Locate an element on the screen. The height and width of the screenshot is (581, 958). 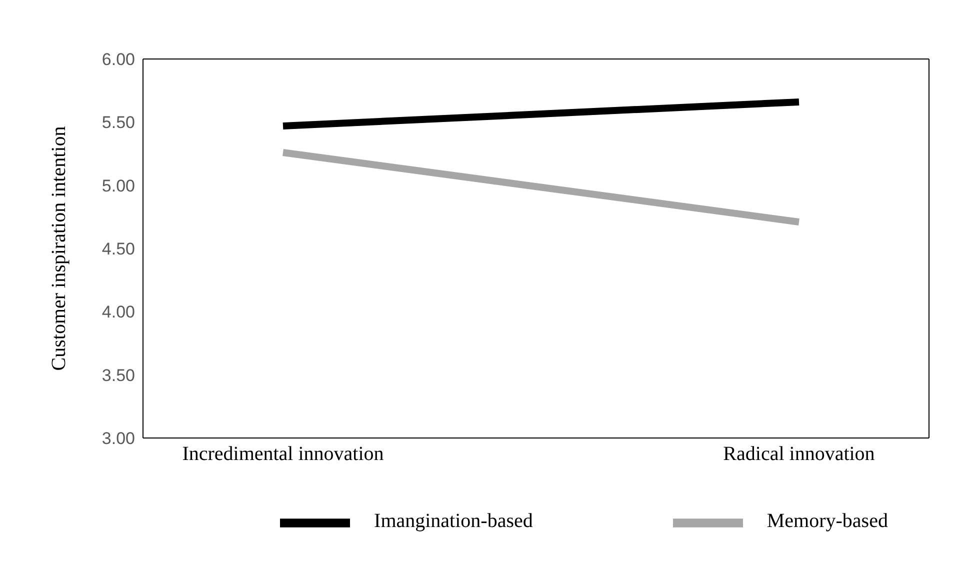
x-tick-label: Radical innovation is located at coordinates (799, 454).